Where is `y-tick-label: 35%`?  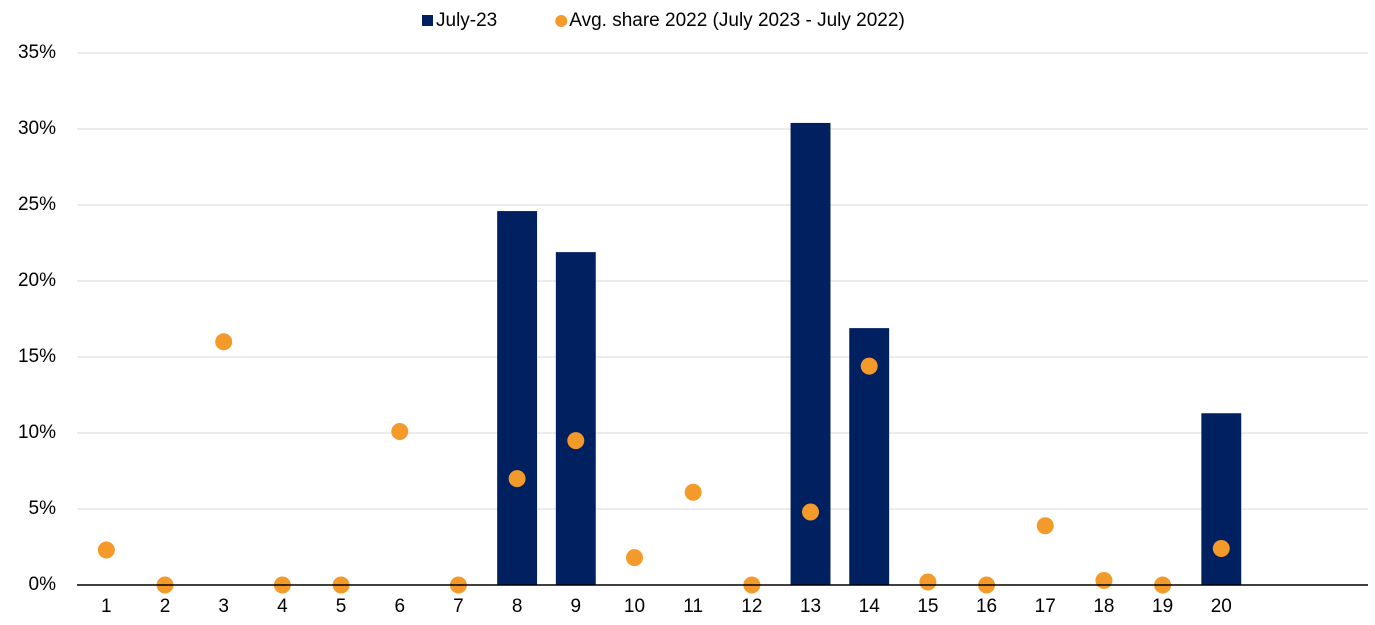
y-tick-label: 35% is located at coordinates (37, 52).